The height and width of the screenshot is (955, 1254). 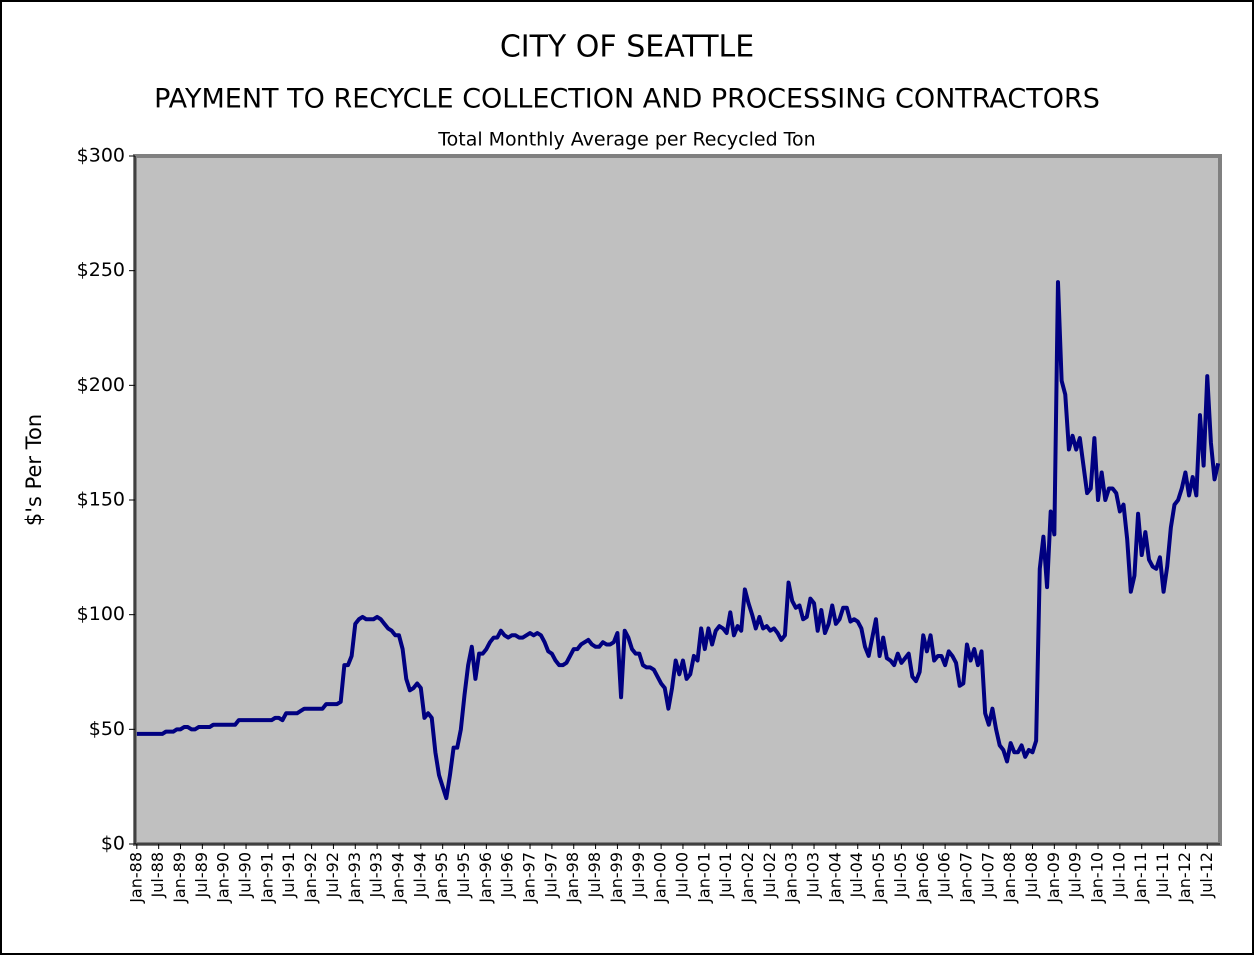 I want to click on x-tick-label: Jan-08, so click(x=1009, y=878).